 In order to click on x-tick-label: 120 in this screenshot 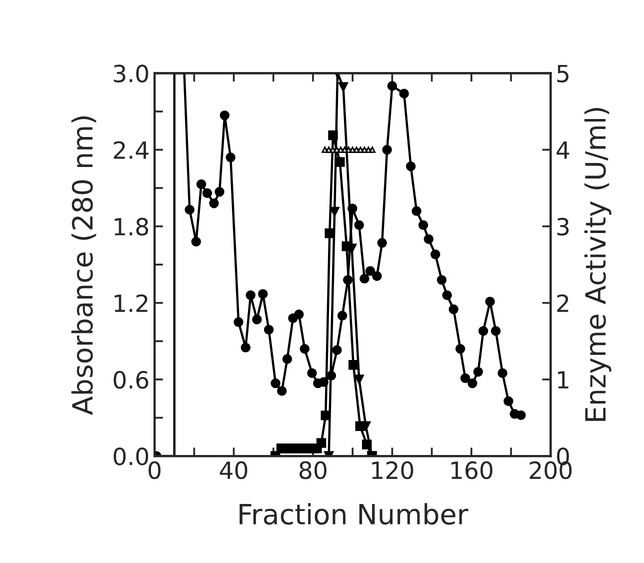, I will do `click(393, 470)`.